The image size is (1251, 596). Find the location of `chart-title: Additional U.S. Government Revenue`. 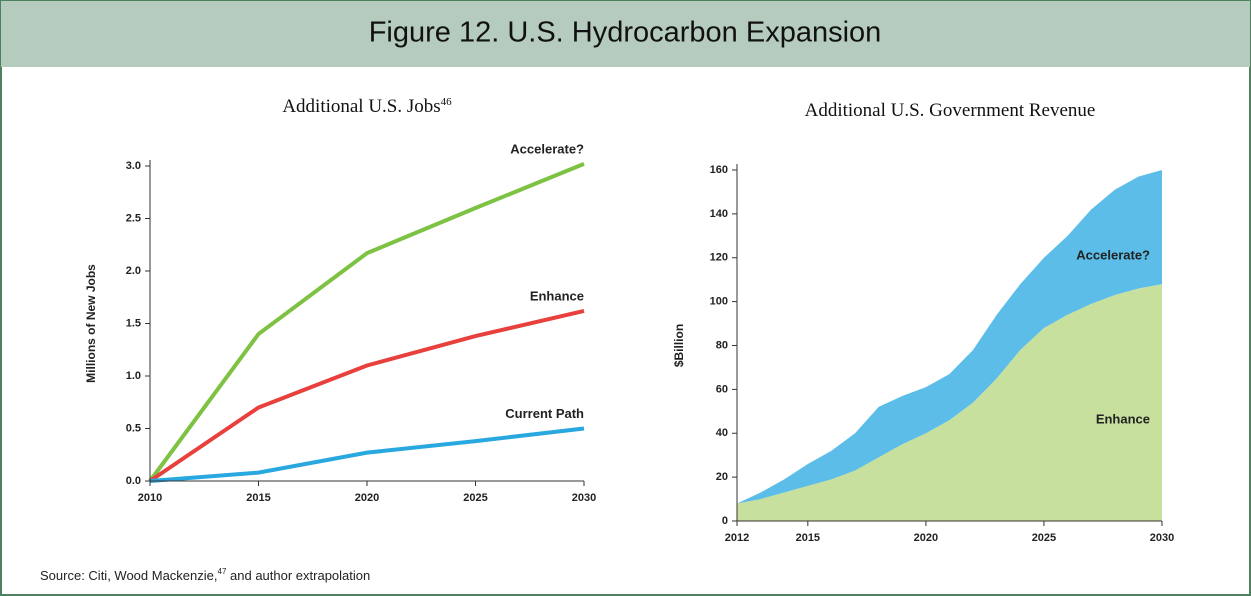

chart-title: Additional U.S. Government Revenue is located at coordinates (950, 110).